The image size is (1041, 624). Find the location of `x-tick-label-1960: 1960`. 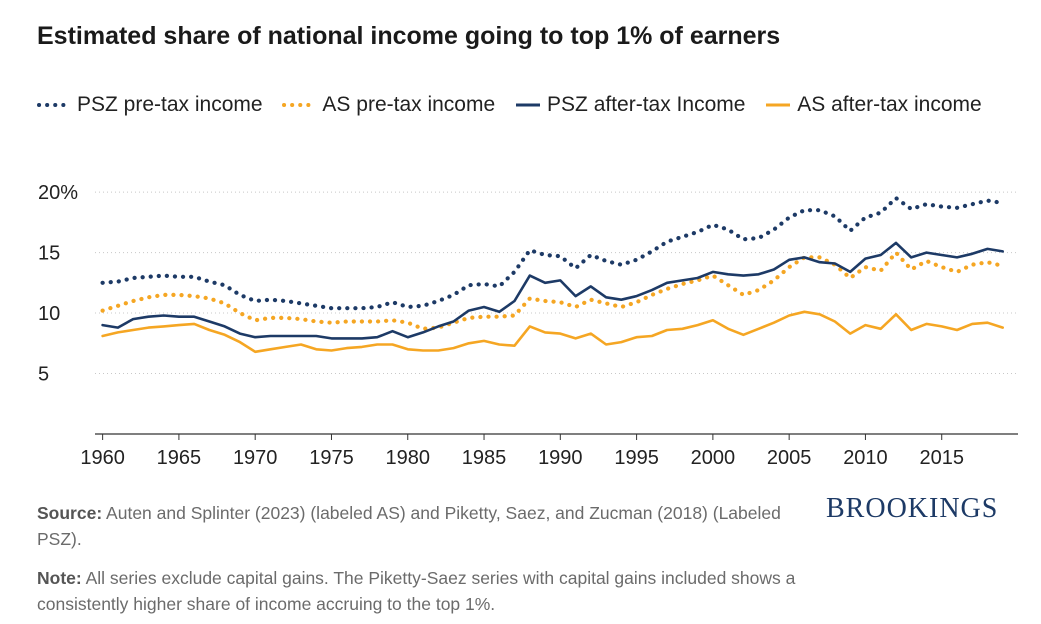

x-tick-label-1960: 1960 is located at coordinates (102, 458).